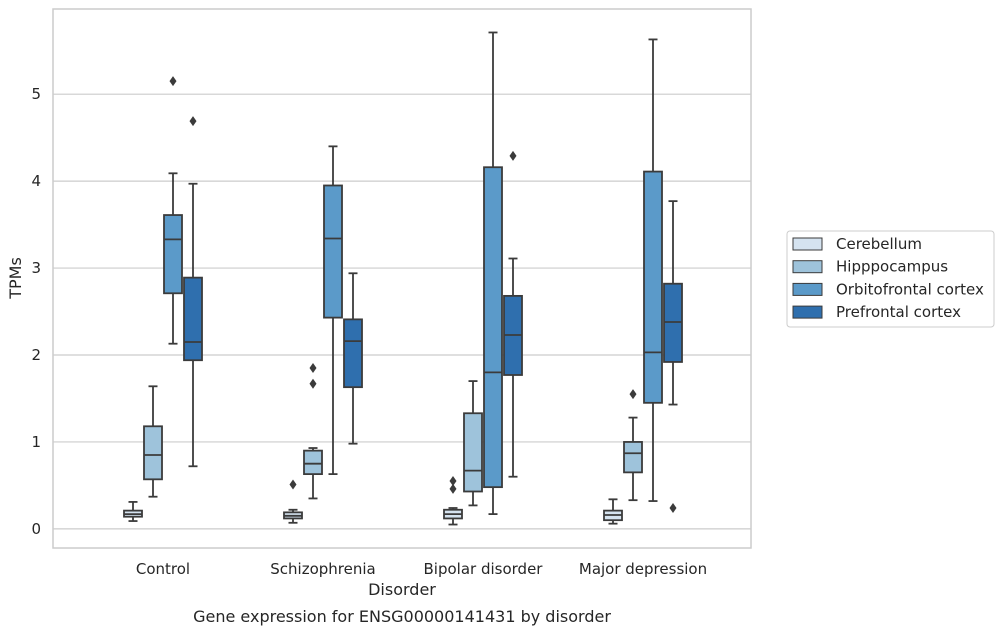  Describe the element at coordinates (36, 529) in the screenshot. I see `y-tick-label: 0` at that location.